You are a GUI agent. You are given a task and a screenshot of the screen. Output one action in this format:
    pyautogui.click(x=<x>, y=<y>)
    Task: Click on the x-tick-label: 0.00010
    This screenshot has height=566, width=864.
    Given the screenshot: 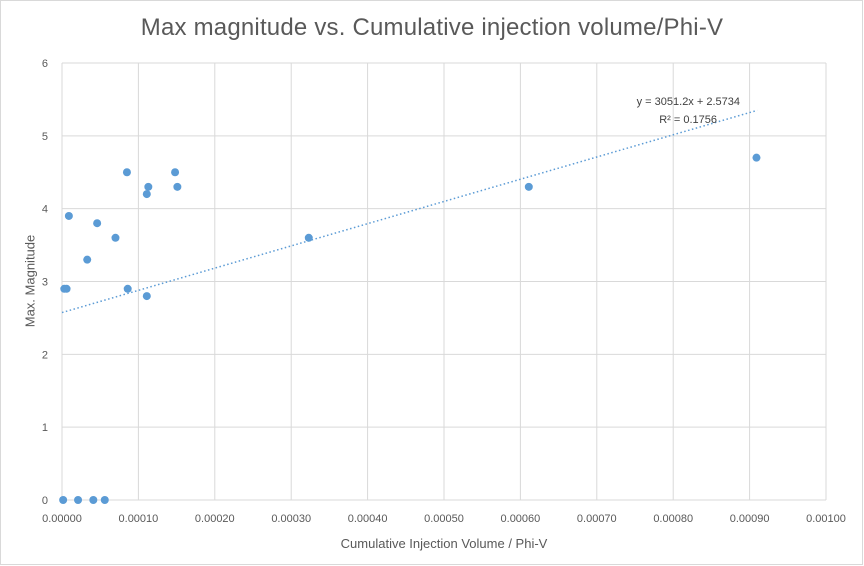 What is the action you would take?
    pyautogui.click(x=139, y=519)
    